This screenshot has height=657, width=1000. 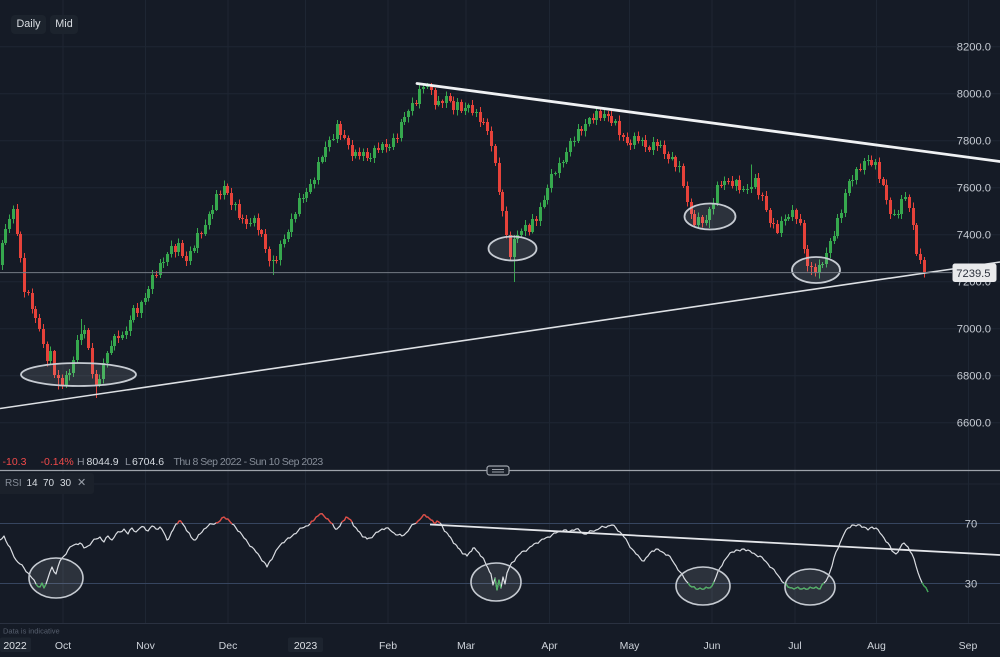 I want to click on svg-text: 7800.0, so click(x=974, y=142).